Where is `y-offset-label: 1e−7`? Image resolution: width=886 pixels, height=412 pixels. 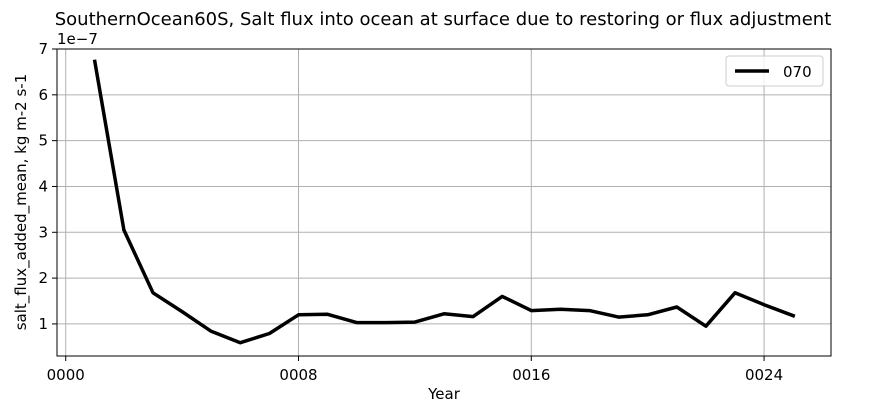
y-offset-label: 1e−7 is located at coordinates (77, 39).